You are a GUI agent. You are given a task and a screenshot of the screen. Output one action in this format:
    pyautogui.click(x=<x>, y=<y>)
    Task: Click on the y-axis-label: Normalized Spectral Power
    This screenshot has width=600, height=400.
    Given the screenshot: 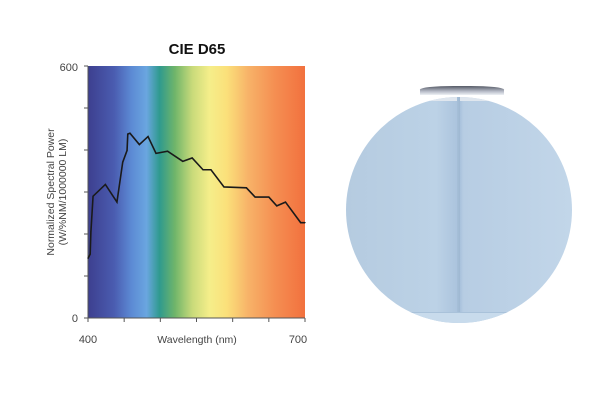 What is the action you would take?
    pyautogui.click(x=51, y=192)
    